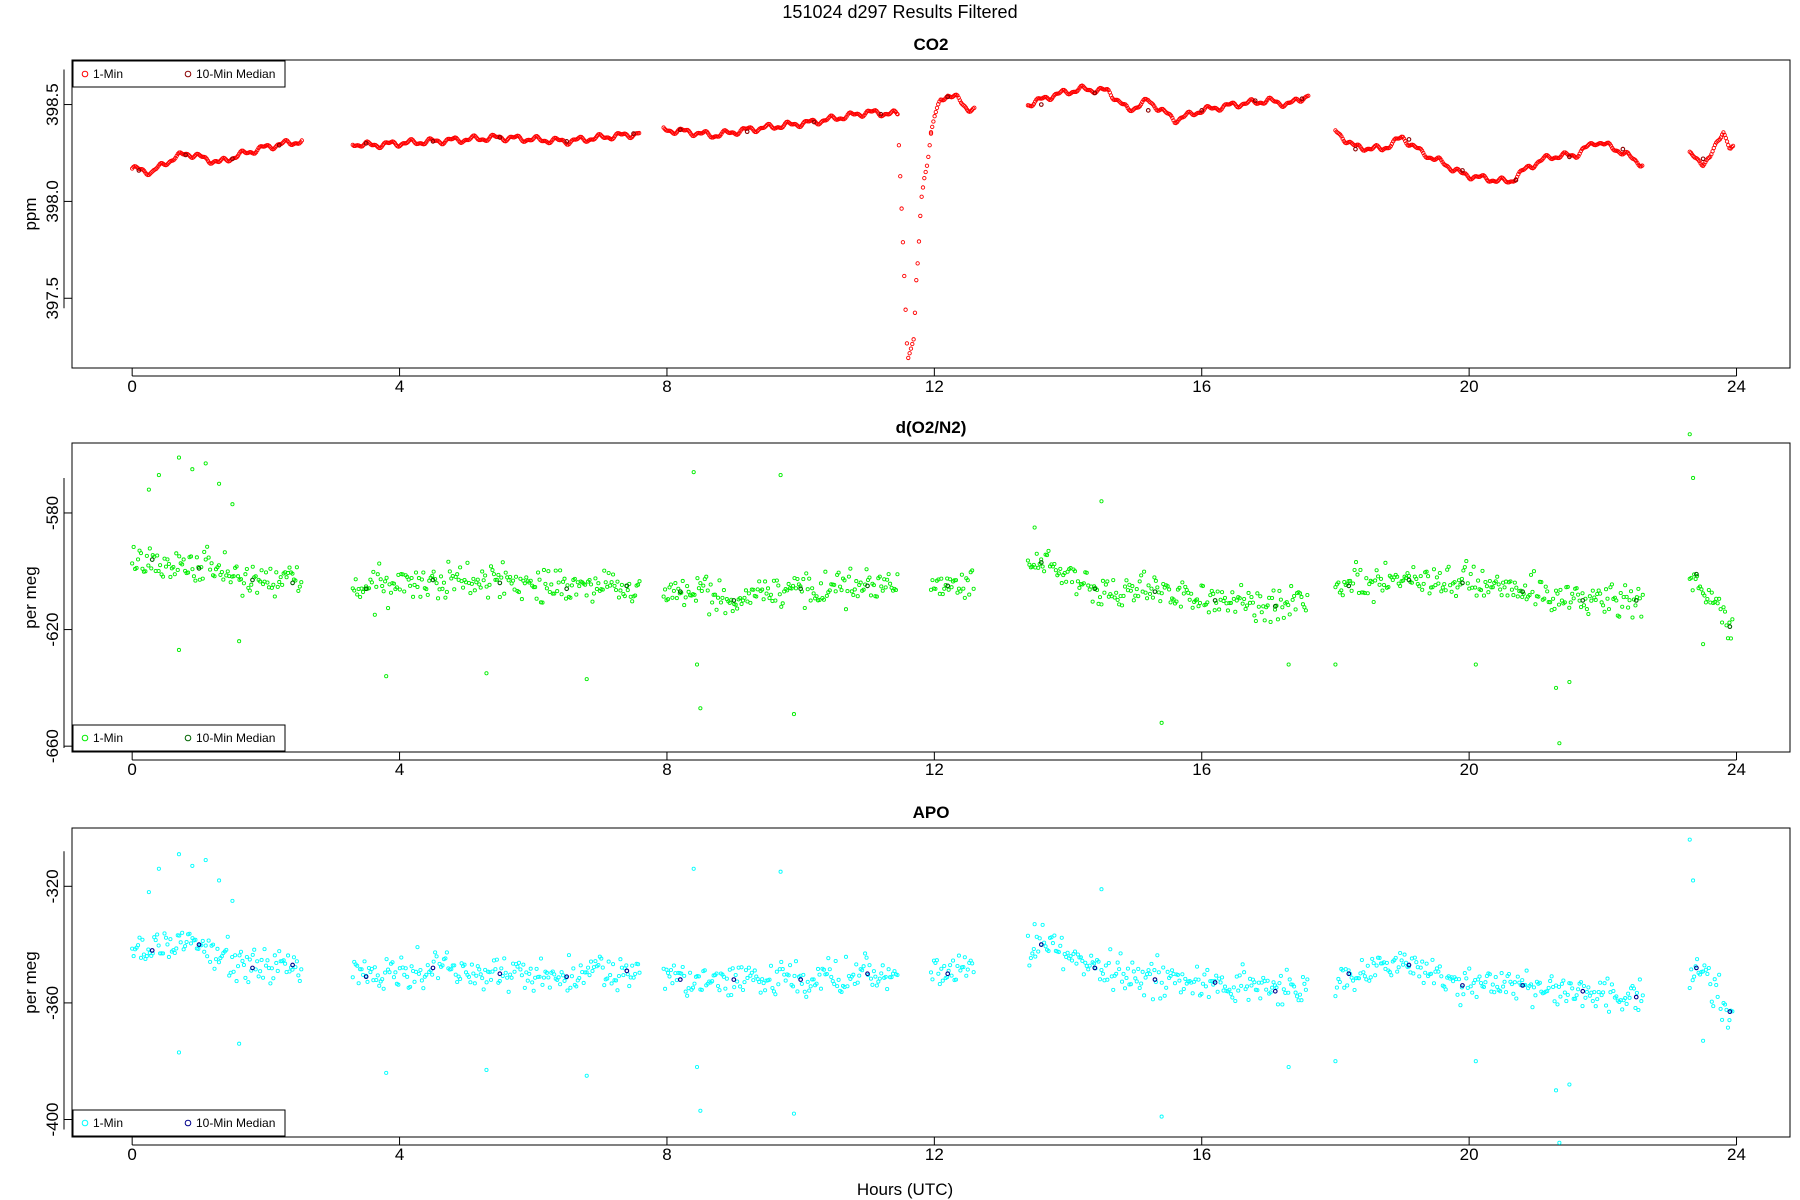  I want to click on y-tick-label: -660, so click(52, 746).